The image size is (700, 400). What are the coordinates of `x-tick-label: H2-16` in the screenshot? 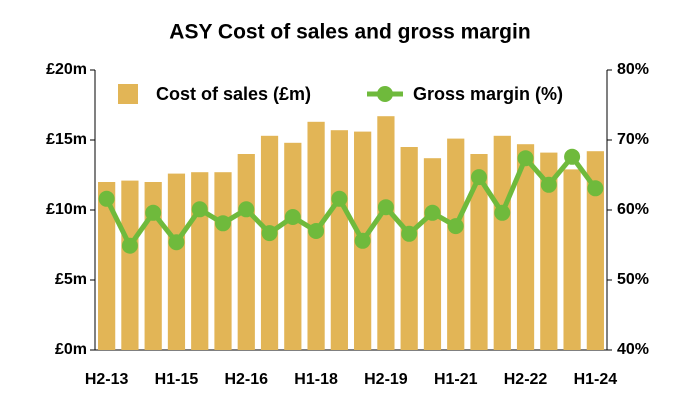 It's located at (246, 379).